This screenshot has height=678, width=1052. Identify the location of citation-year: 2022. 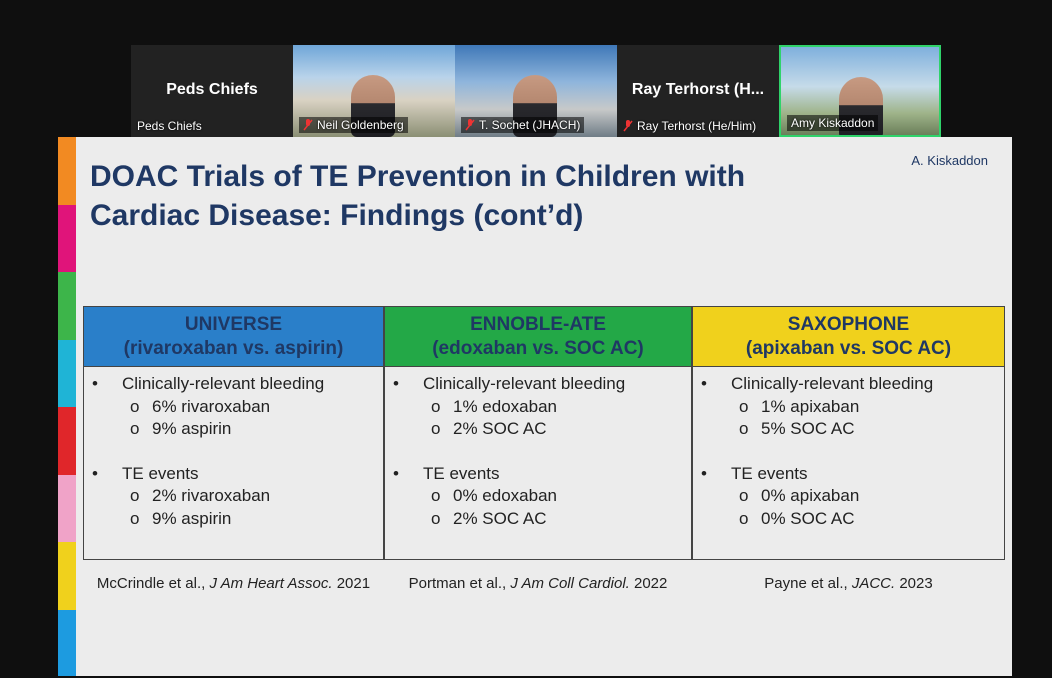
(651, 583).